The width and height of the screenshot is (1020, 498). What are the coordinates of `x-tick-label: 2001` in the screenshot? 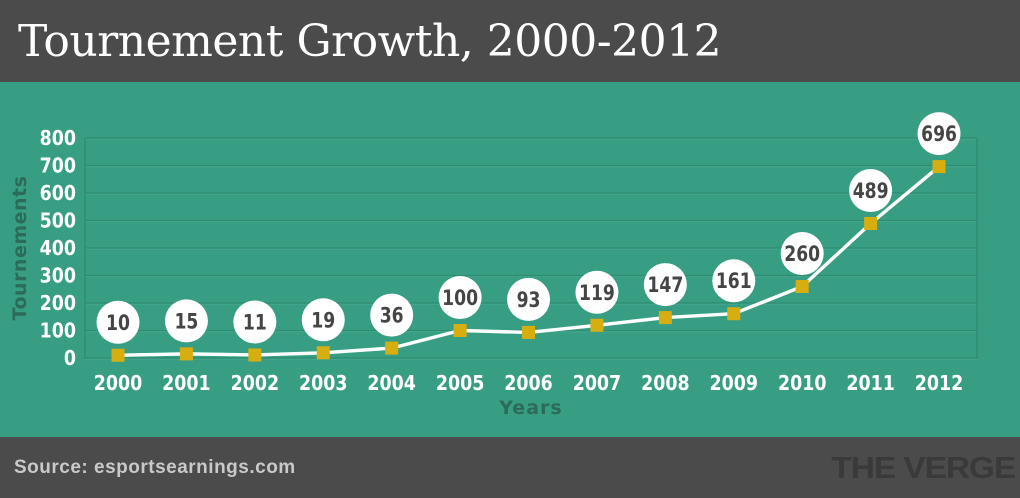 It's located at (186, 384).